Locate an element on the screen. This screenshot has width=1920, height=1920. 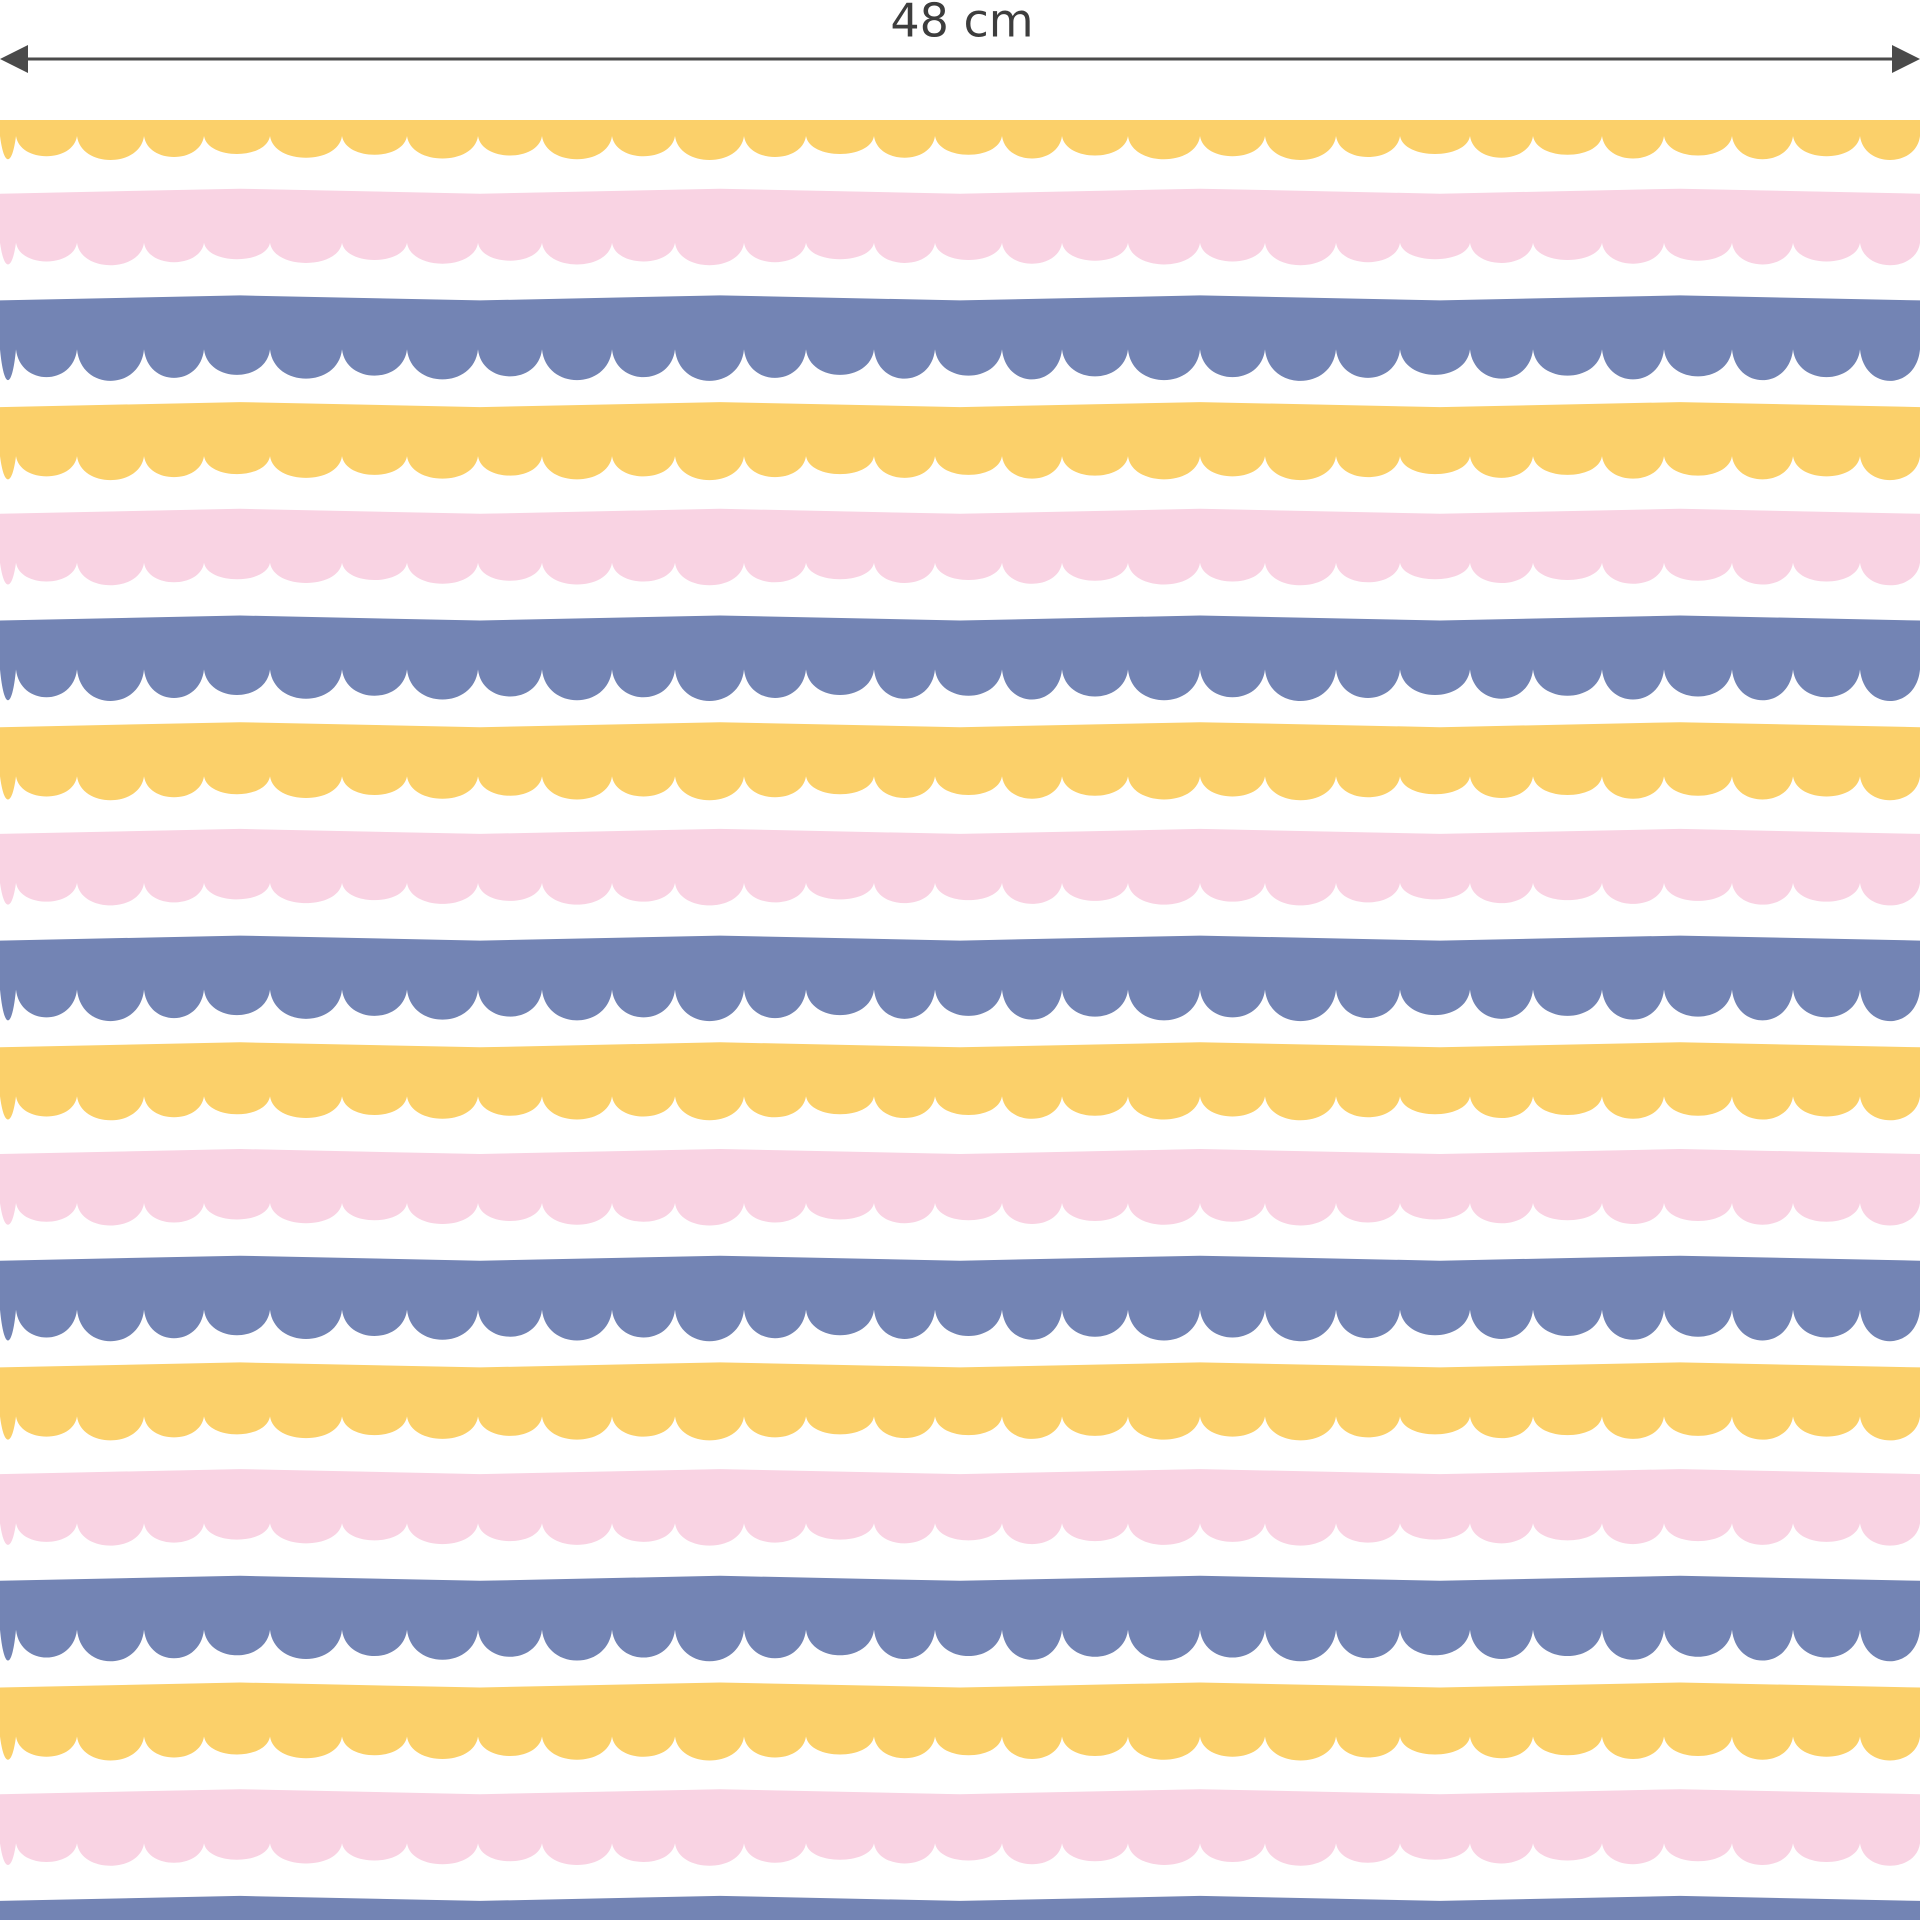
dimension-label: 48 cm is located at coordinates (961, 24).